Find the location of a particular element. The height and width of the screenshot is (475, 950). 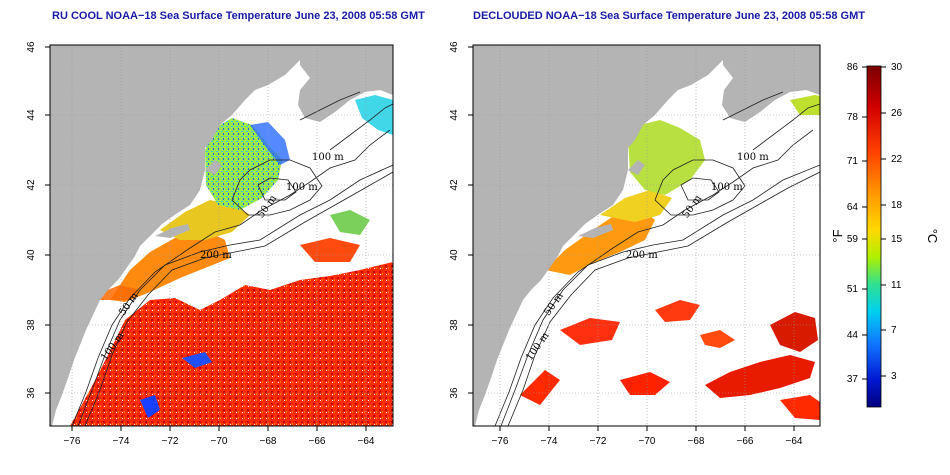

colorbar-fahrenheit-tick: 71 is located at coordinates (853, 161).